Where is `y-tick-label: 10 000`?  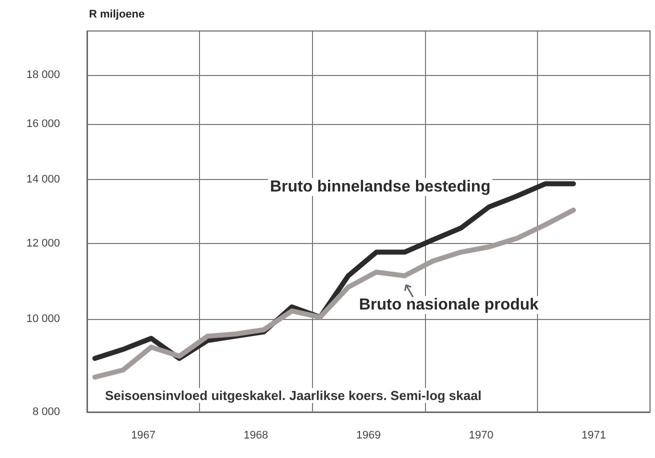
y-tick-label: 10 000 is located at coordinates (43, 319).